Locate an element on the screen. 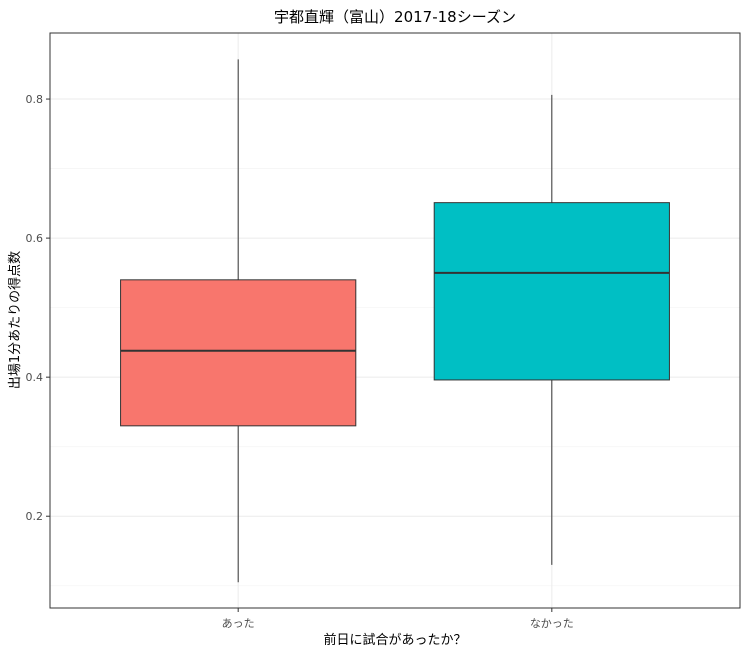 This screenshot has width=748, height=653. y-tick-label: 0.6 is located at coordinates (35, 238).